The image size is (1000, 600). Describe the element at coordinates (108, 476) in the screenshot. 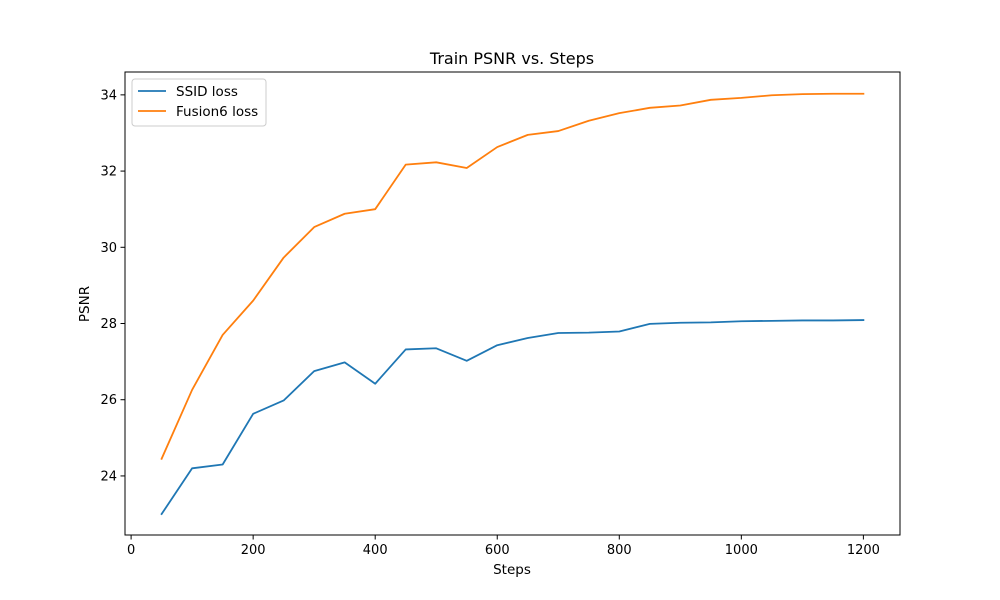

I see `y-tick-label: 24` at that location.